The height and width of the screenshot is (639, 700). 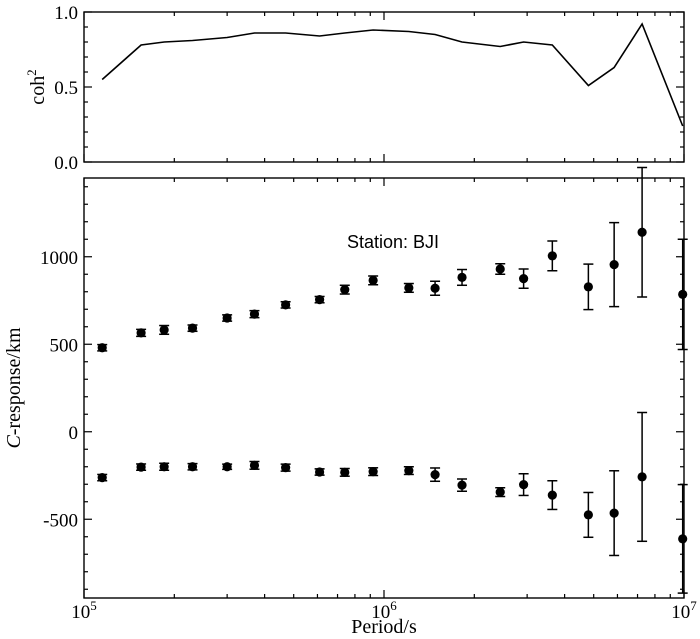 What do you see at coordinates (59, 258) in the screenshot?
I see `c-response-y-tick-label: 1000` at bounding box center [59, 258].